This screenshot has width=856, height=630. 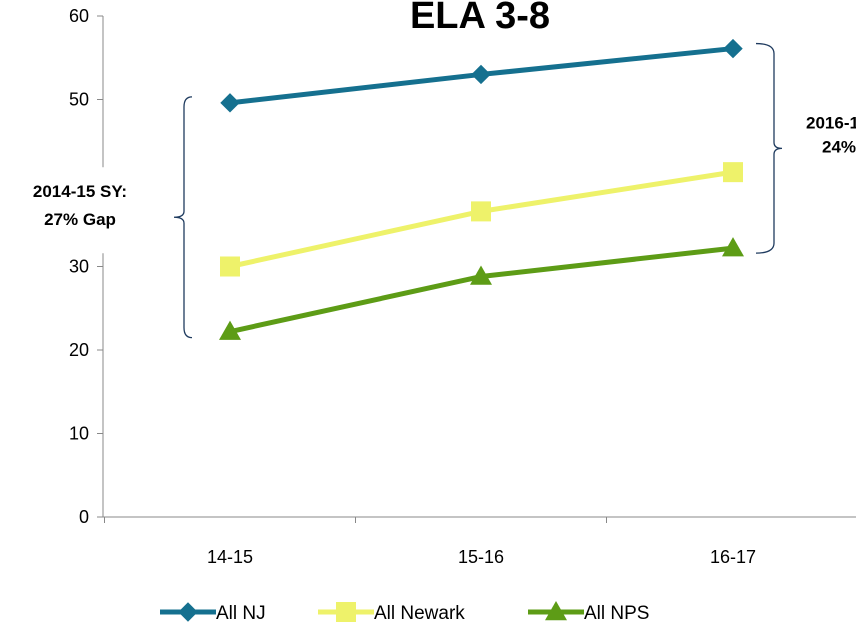 I want to click on gap-annotation-text: 2014-15 SY:, so click(x=80, y=191).